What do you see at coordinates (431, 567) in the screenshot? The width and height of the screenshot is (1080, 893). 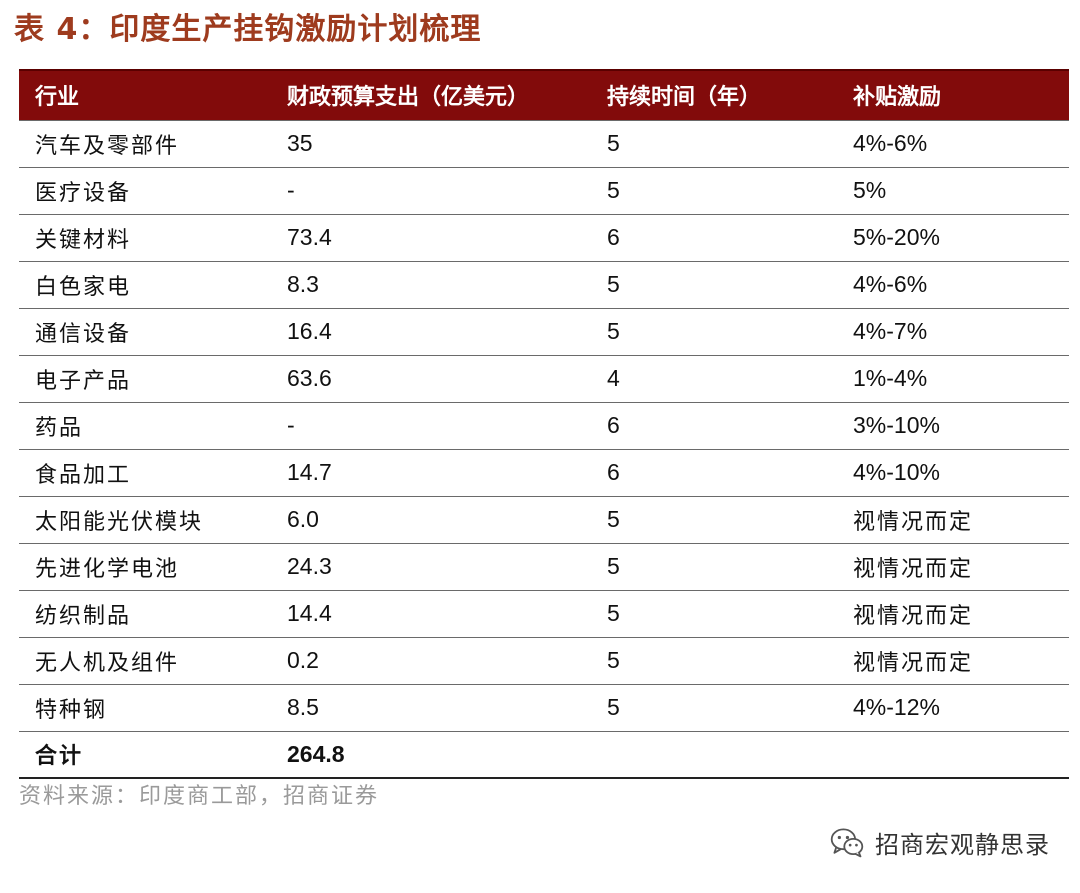 I see `budget-cell: 24.3` at bounding box center [431, 567].